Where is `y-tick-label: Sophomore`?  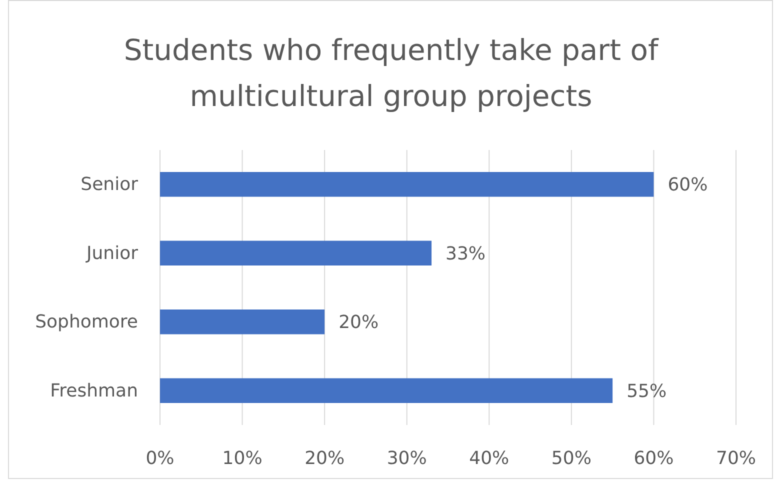 y-tick-label: Sophomore is located at coordinates (86, 322).